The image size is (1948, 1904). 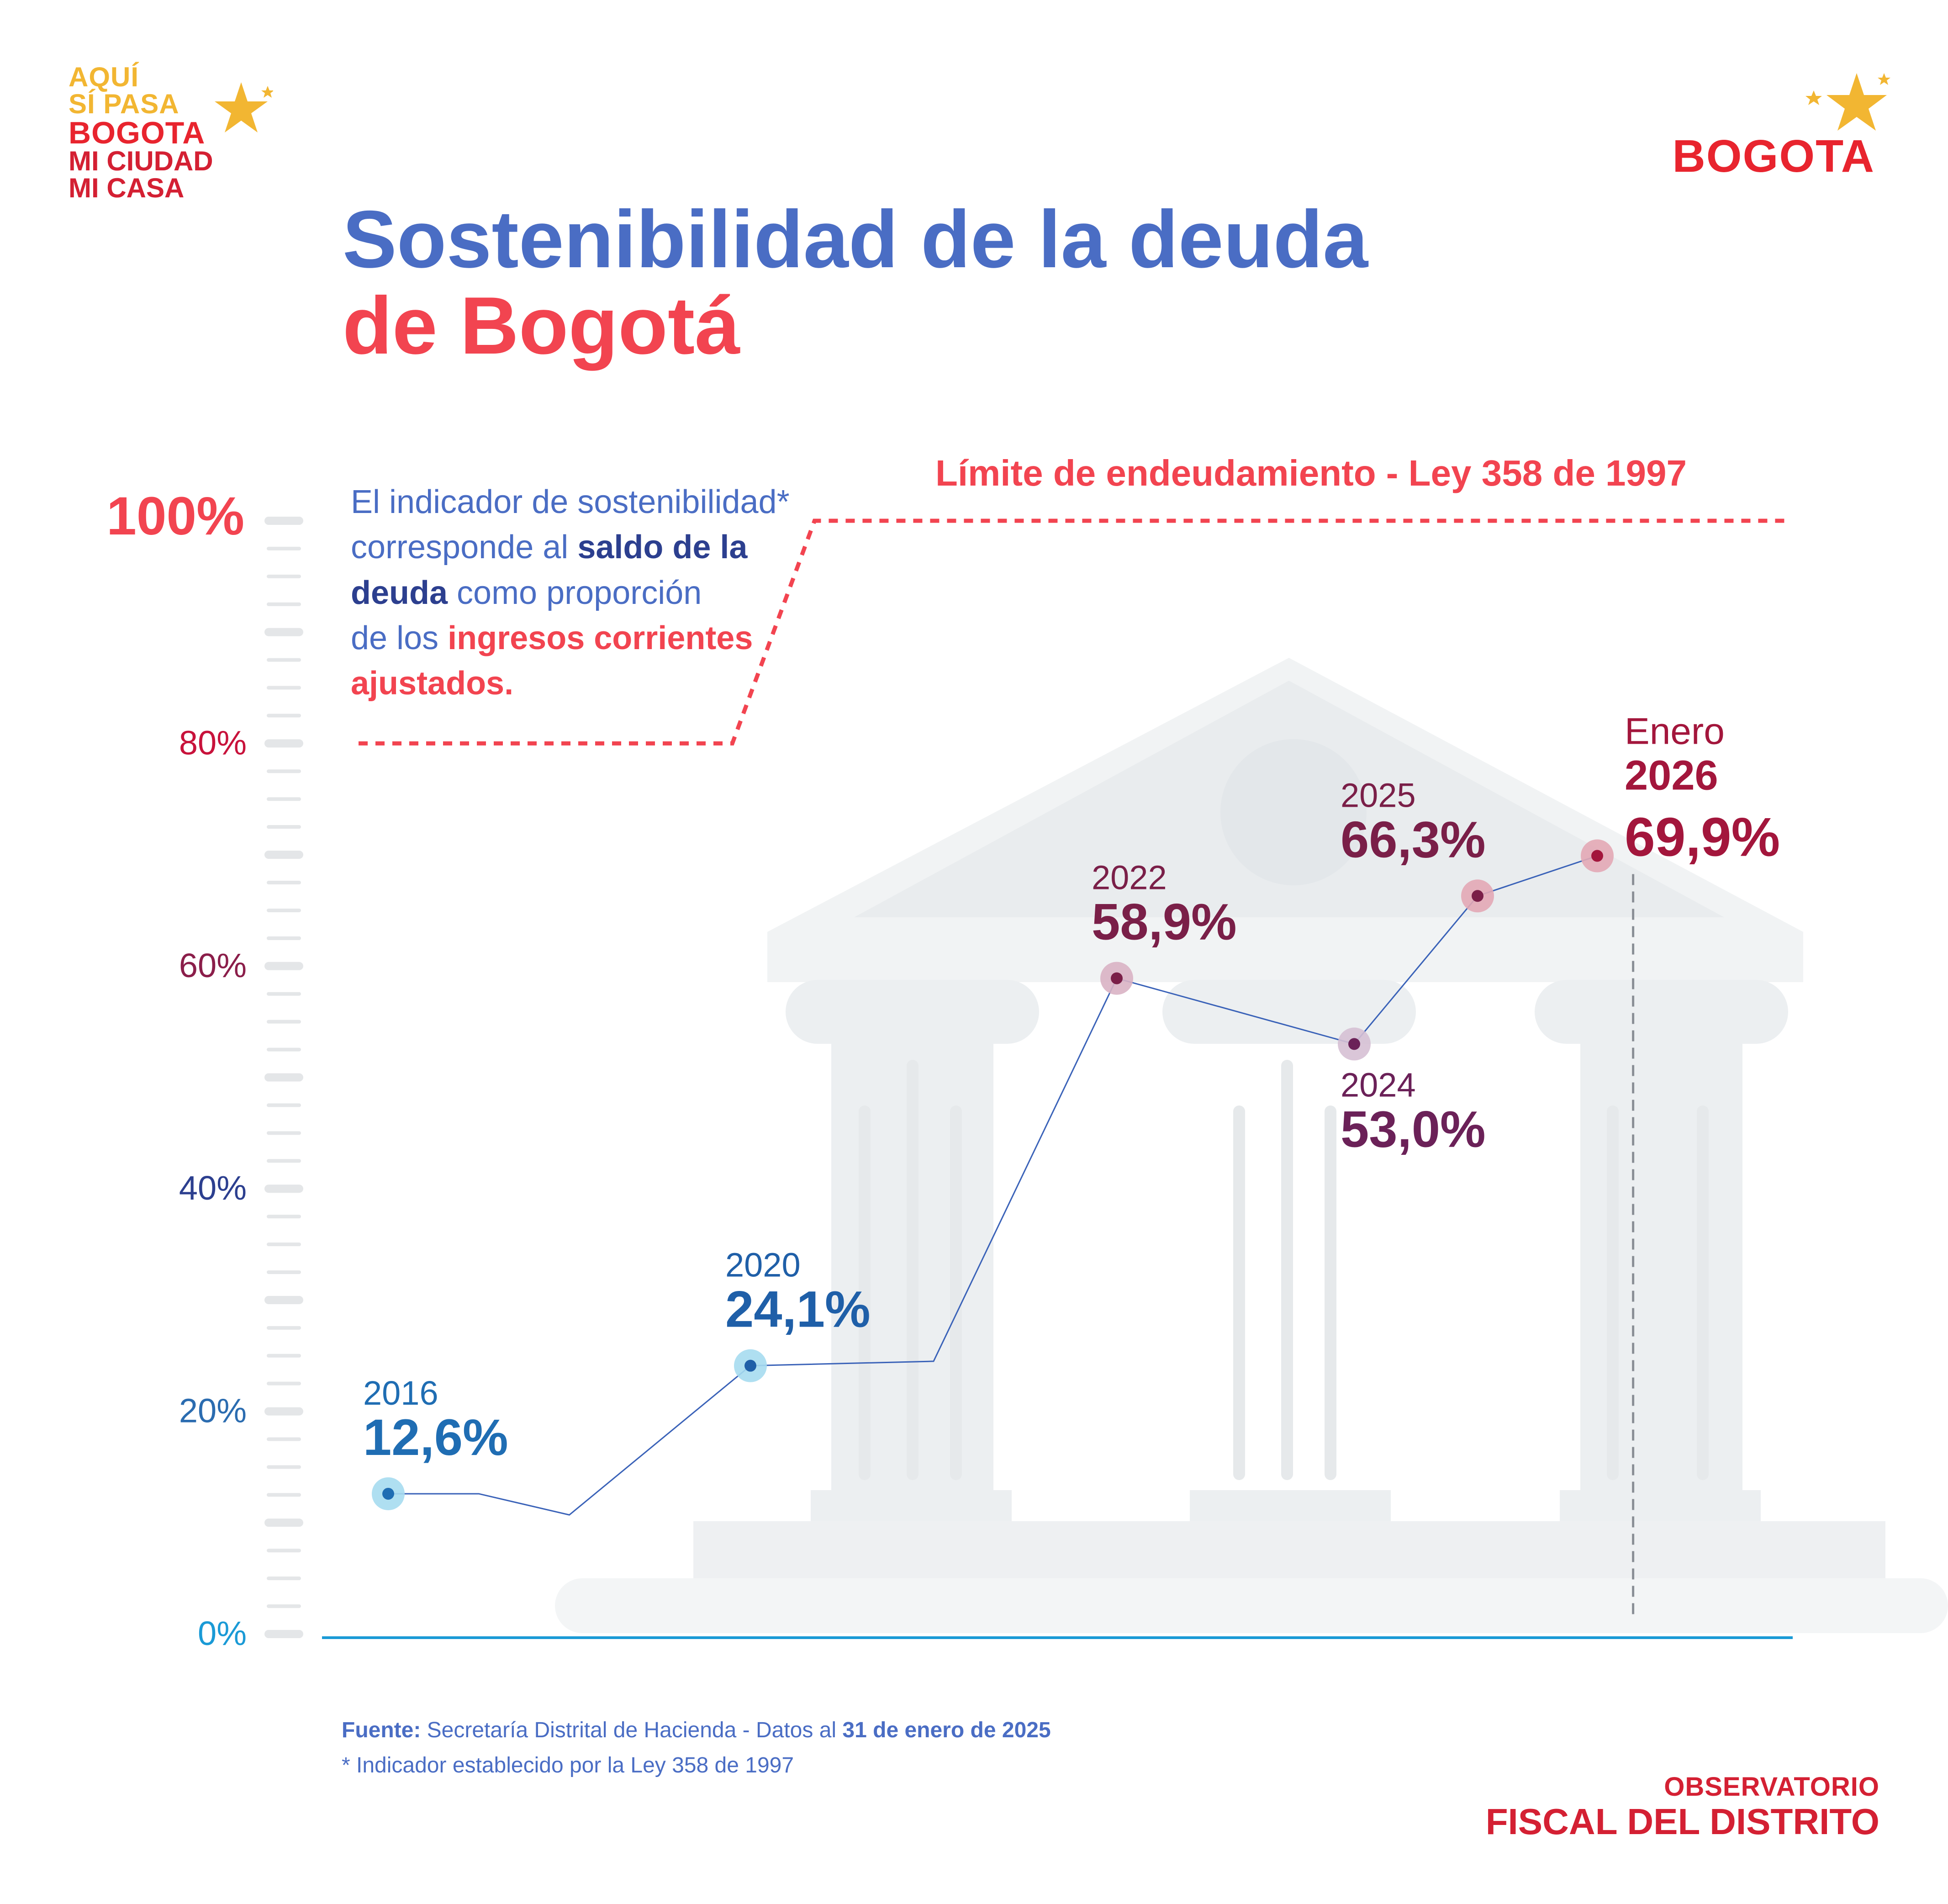 What do you see at coordinates (1782, 126) in the screenshot?
I see `bogota-logo: BOGOTA` at bounding box center [1782, 126].